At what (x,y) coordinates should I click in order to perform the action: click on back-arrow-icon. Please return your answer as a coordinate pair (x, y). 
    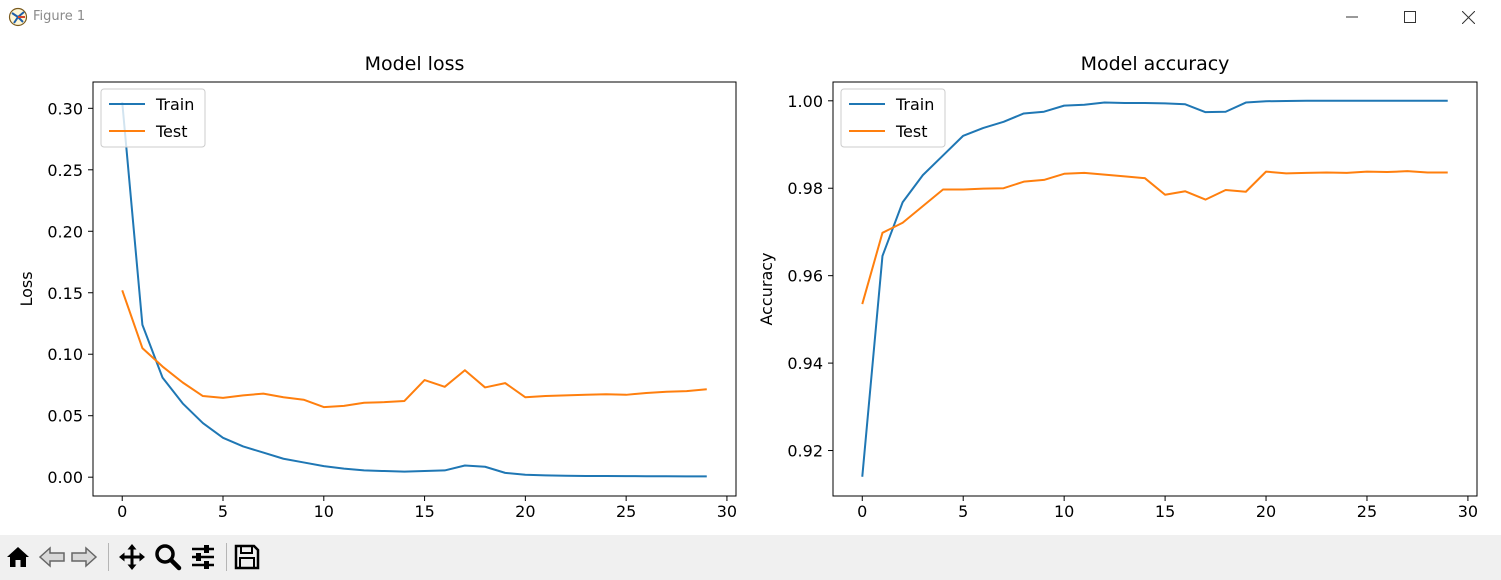
    Looking at the image, I should click on (51, 557).